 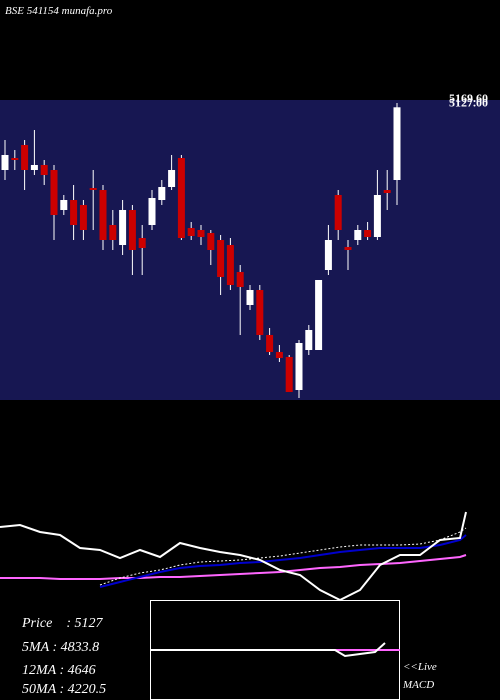 I want to click on stat-price: Price : 5127, so click(x=62, y=623).